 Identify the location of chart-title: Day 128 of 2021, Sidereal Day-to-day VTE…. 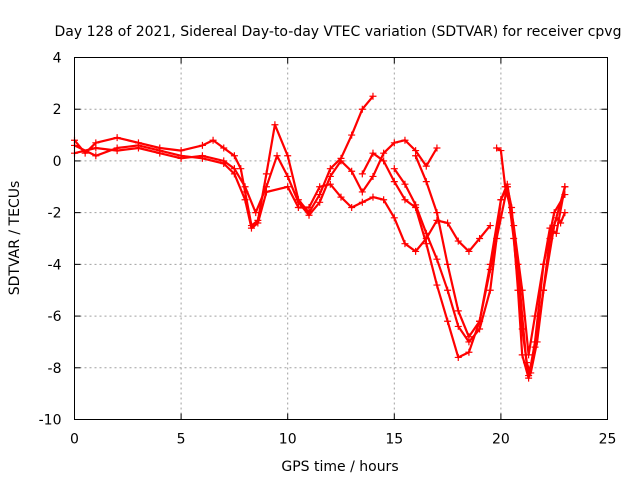
(338, 32).